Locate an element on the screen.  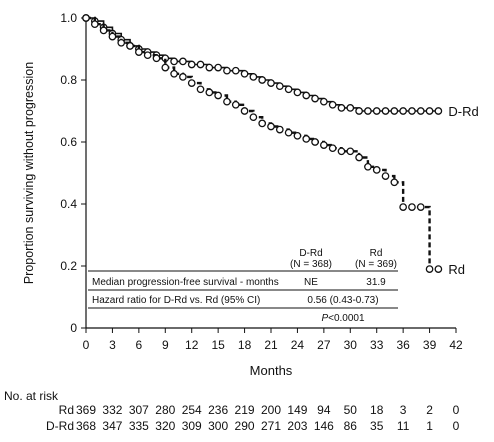
y-ticks: 0 0.2 0.4 0.6 0.8 1.0 is located at coordinates (73, 173).